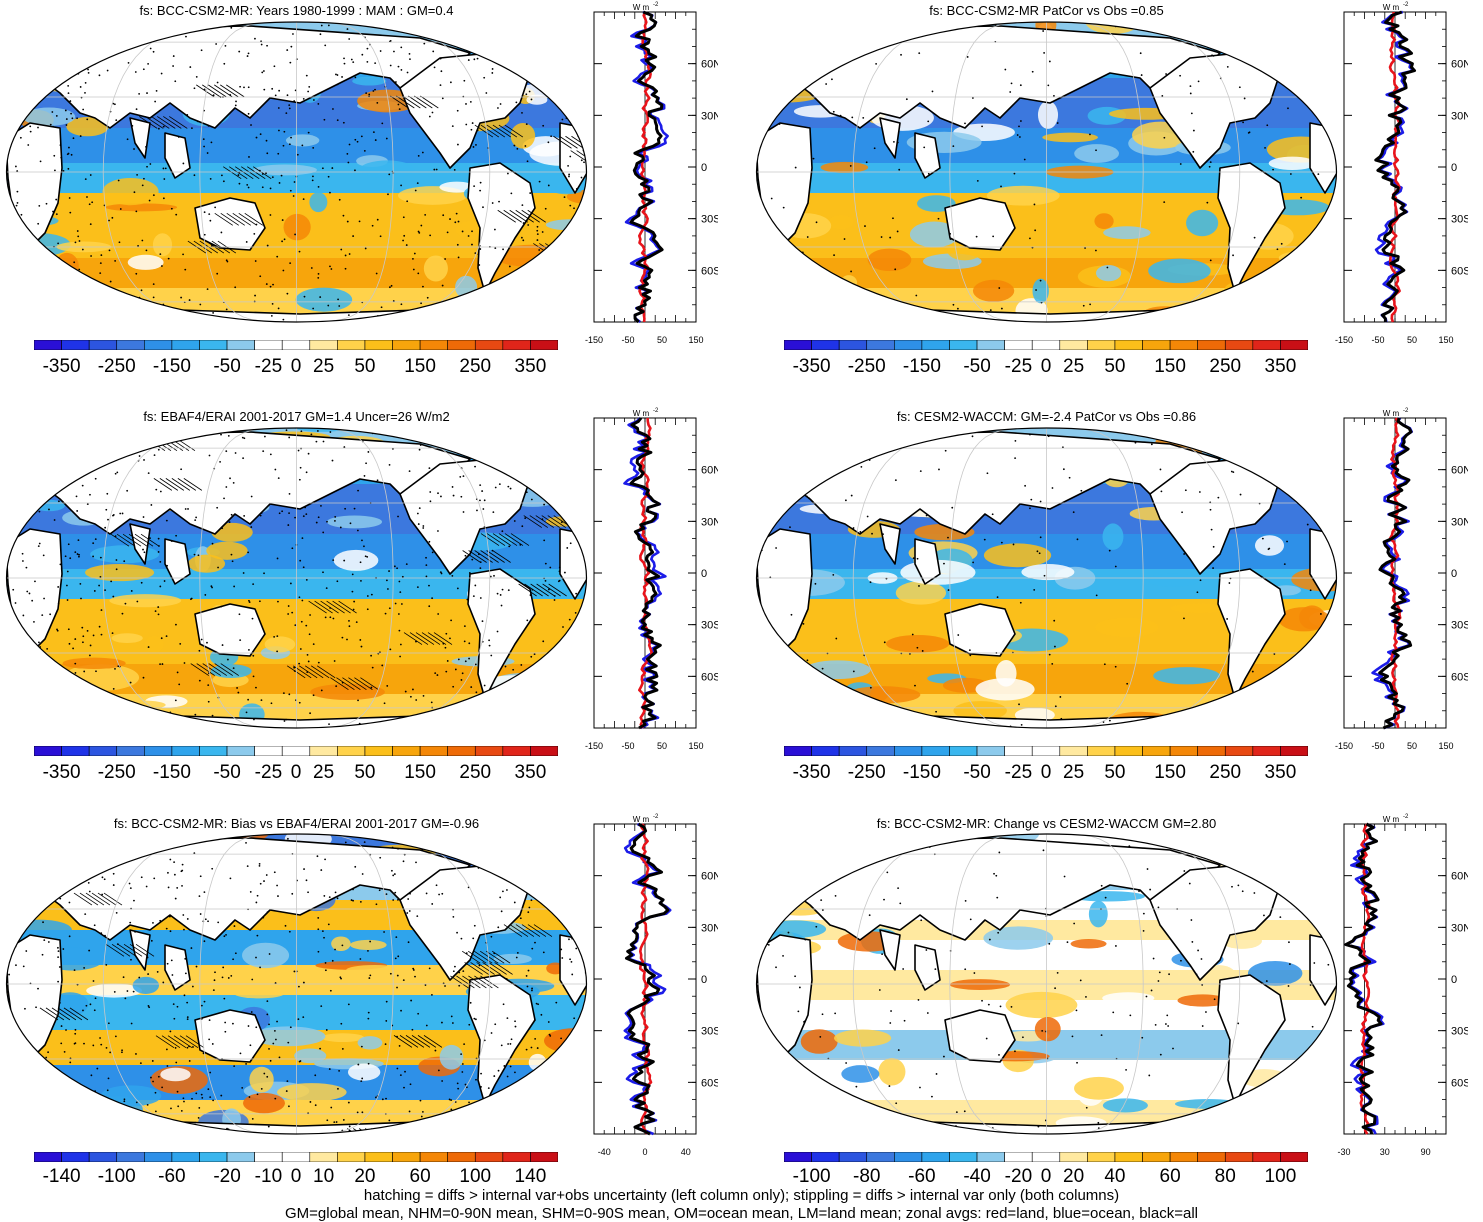  Describe the element at coordinates (1402, 985) in the screenshot. I see `panel-6-zonal-profile: W m -2 60N 30N 0 30S 60S -30 30 90` at that location.